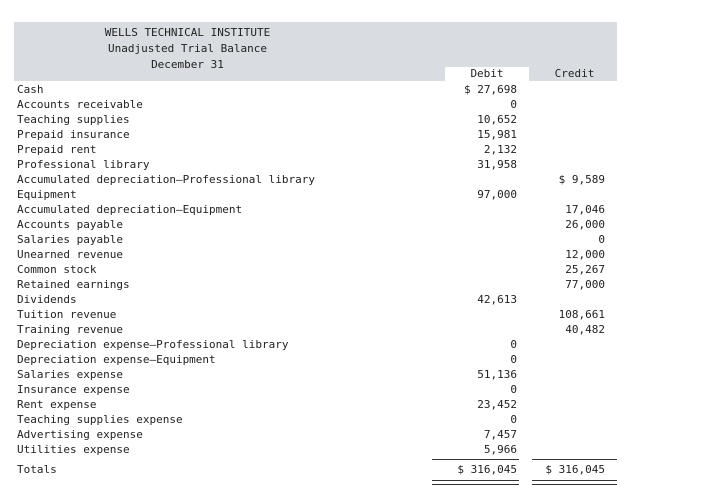  I want to click on credit-amount: 25,267, so click(585, 269).